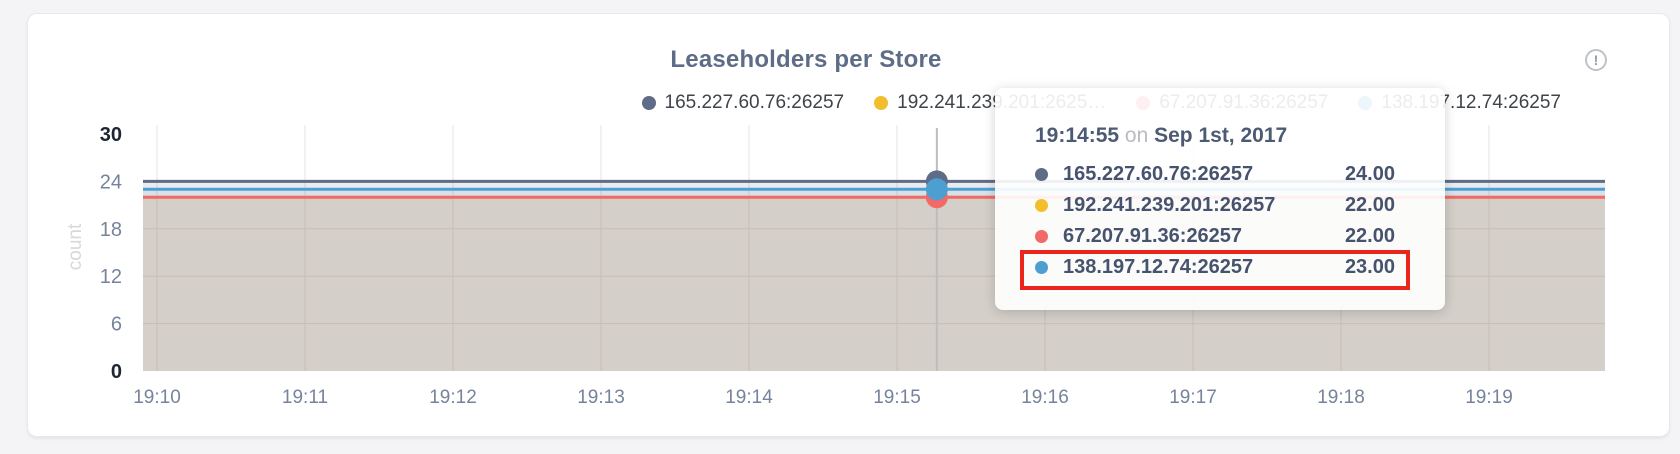  I want to click on svg-text: 18, so click(111, 230).